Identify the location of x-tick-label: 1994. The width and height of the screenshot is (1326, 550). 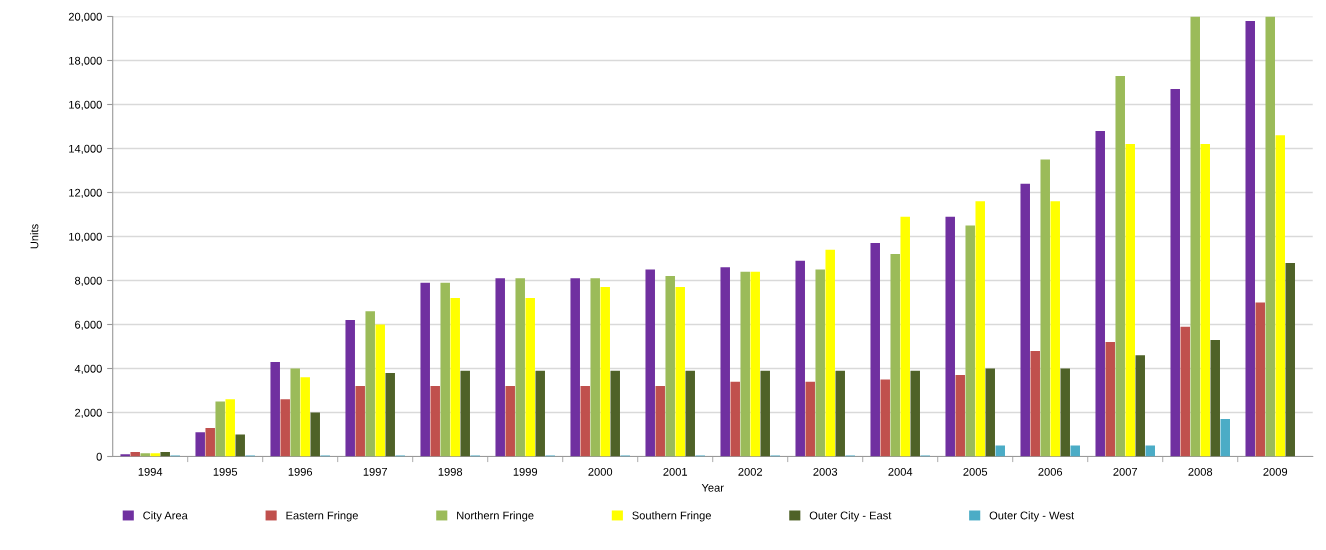
(150, 471).